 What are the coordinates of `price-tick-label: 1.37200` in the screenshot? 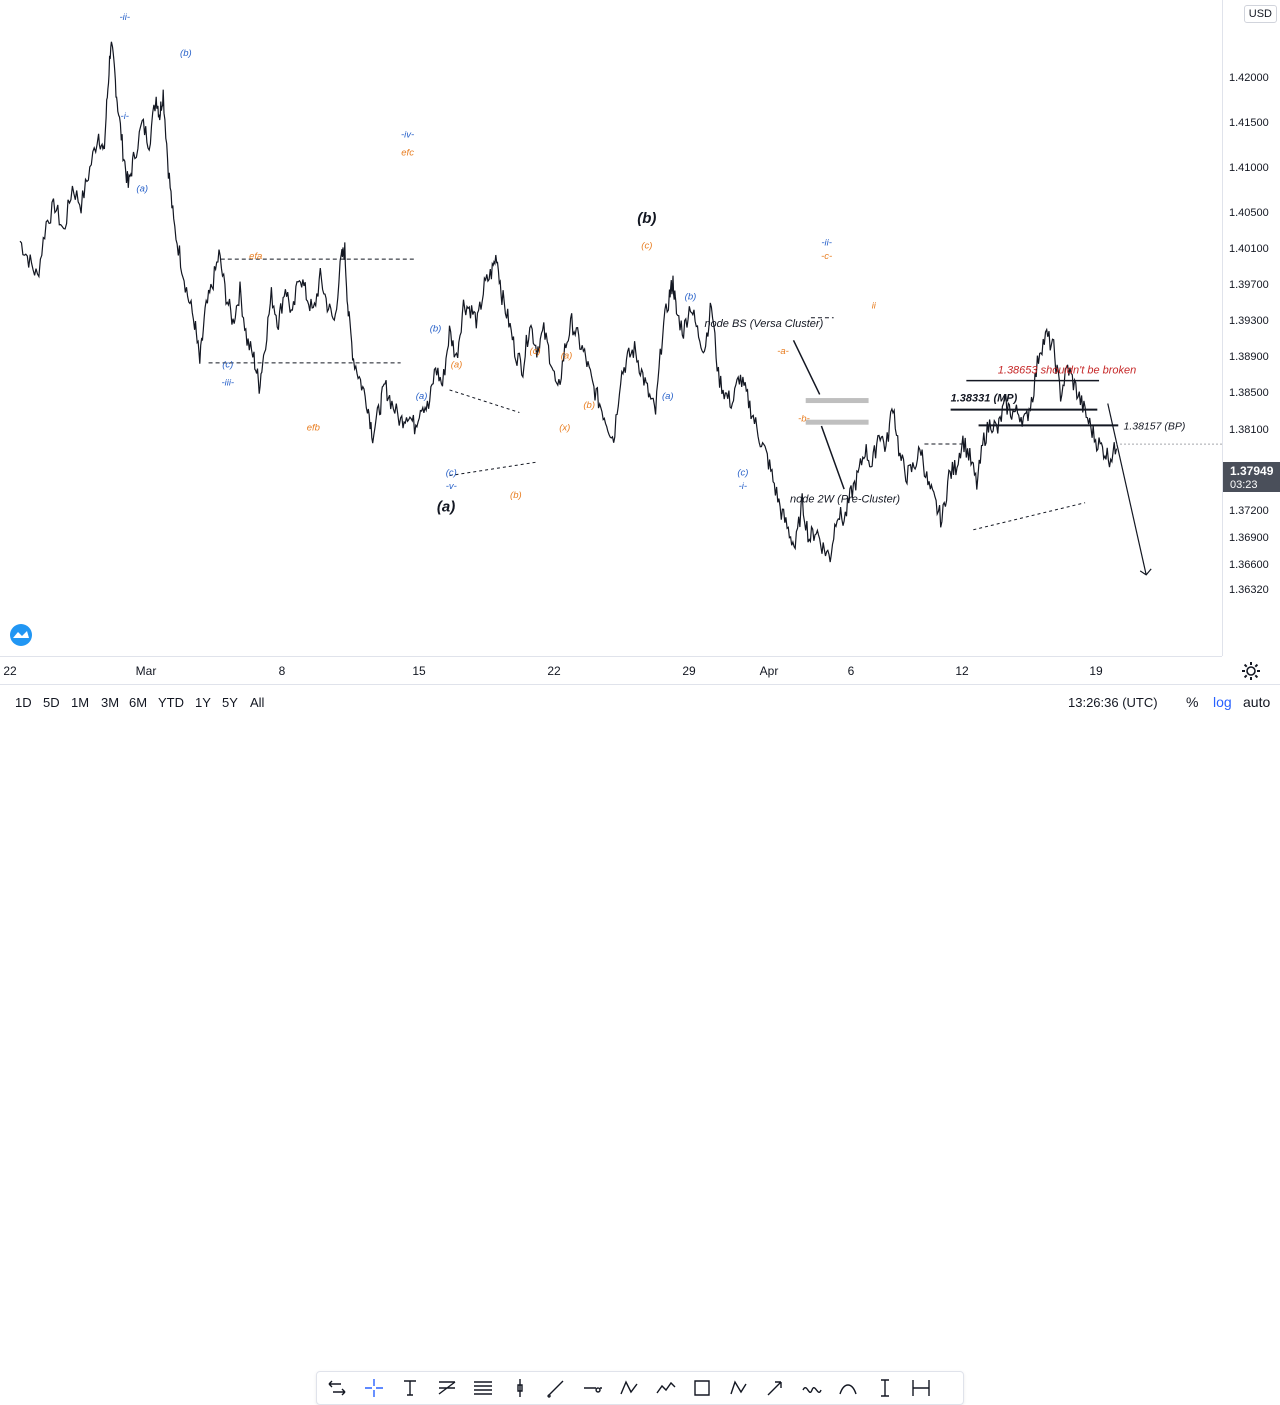 It's located at (1249, 510).